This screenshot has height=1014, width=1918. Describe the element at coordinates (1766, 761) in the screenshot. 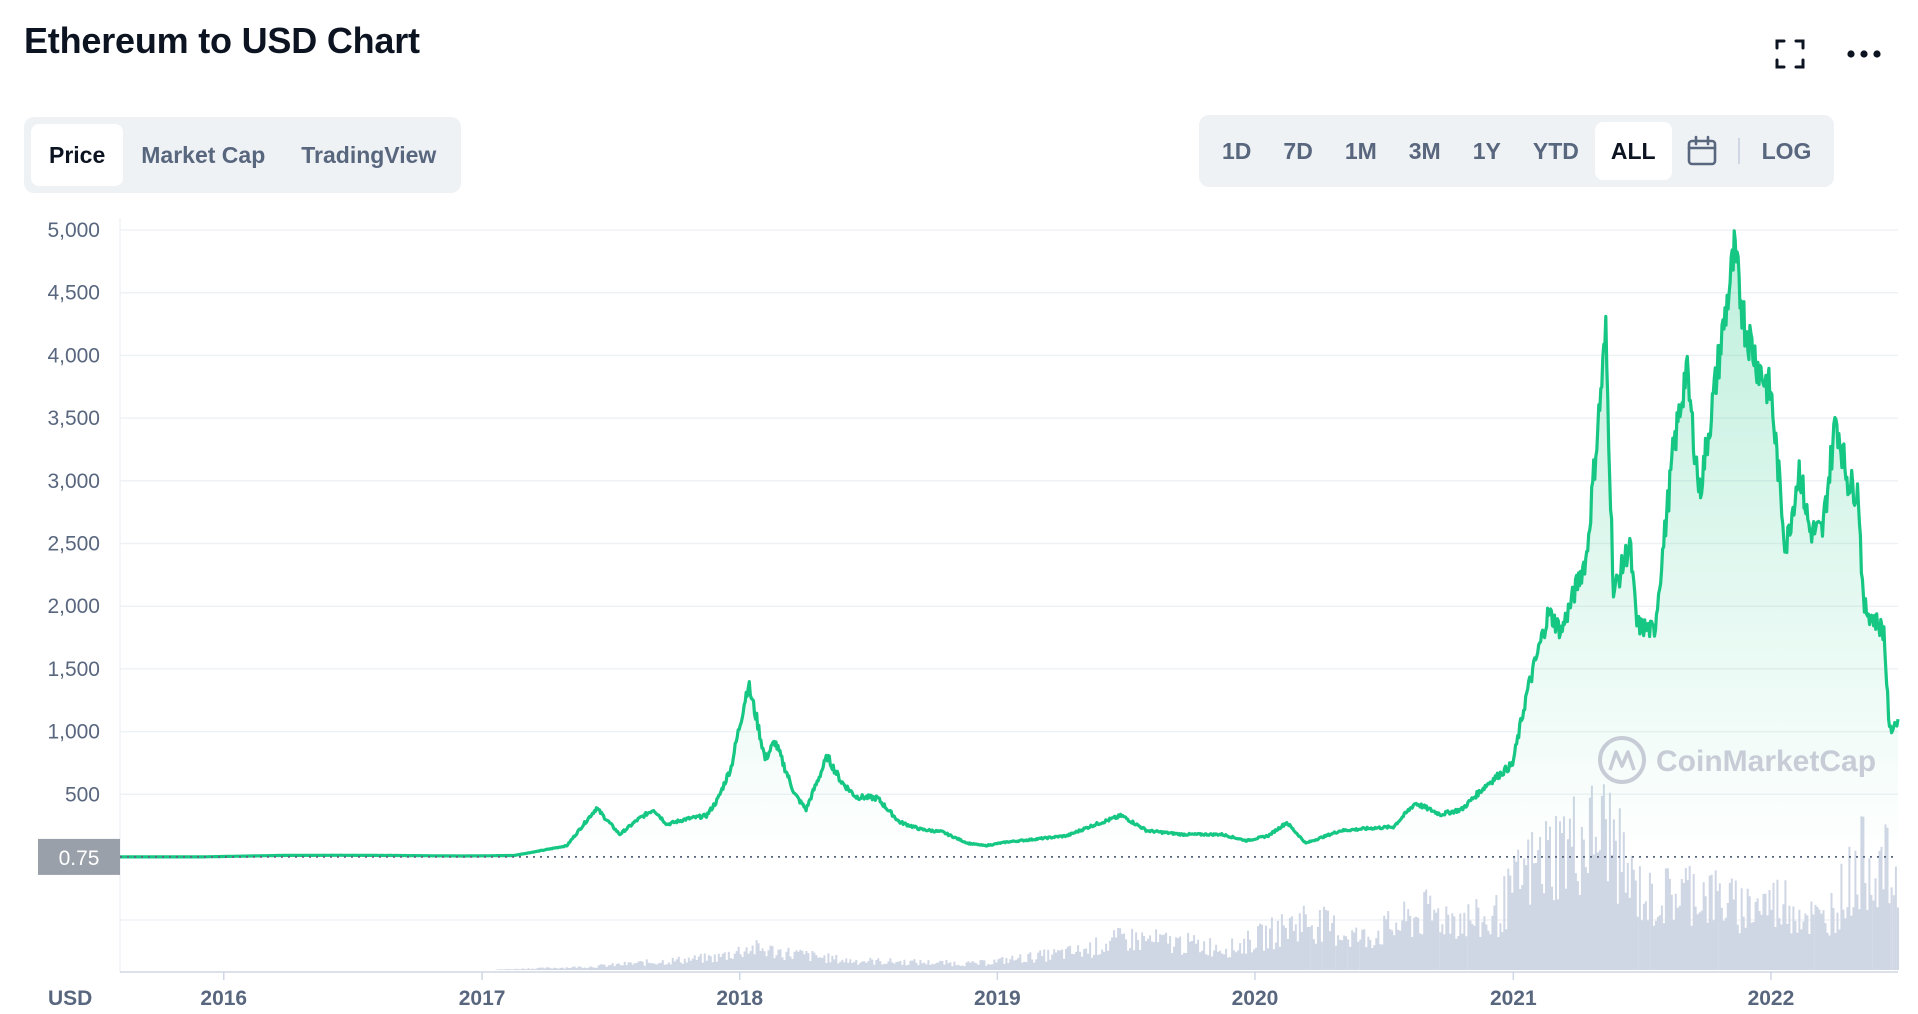

I see `watermark-text: CoinMarketCap` at that location.